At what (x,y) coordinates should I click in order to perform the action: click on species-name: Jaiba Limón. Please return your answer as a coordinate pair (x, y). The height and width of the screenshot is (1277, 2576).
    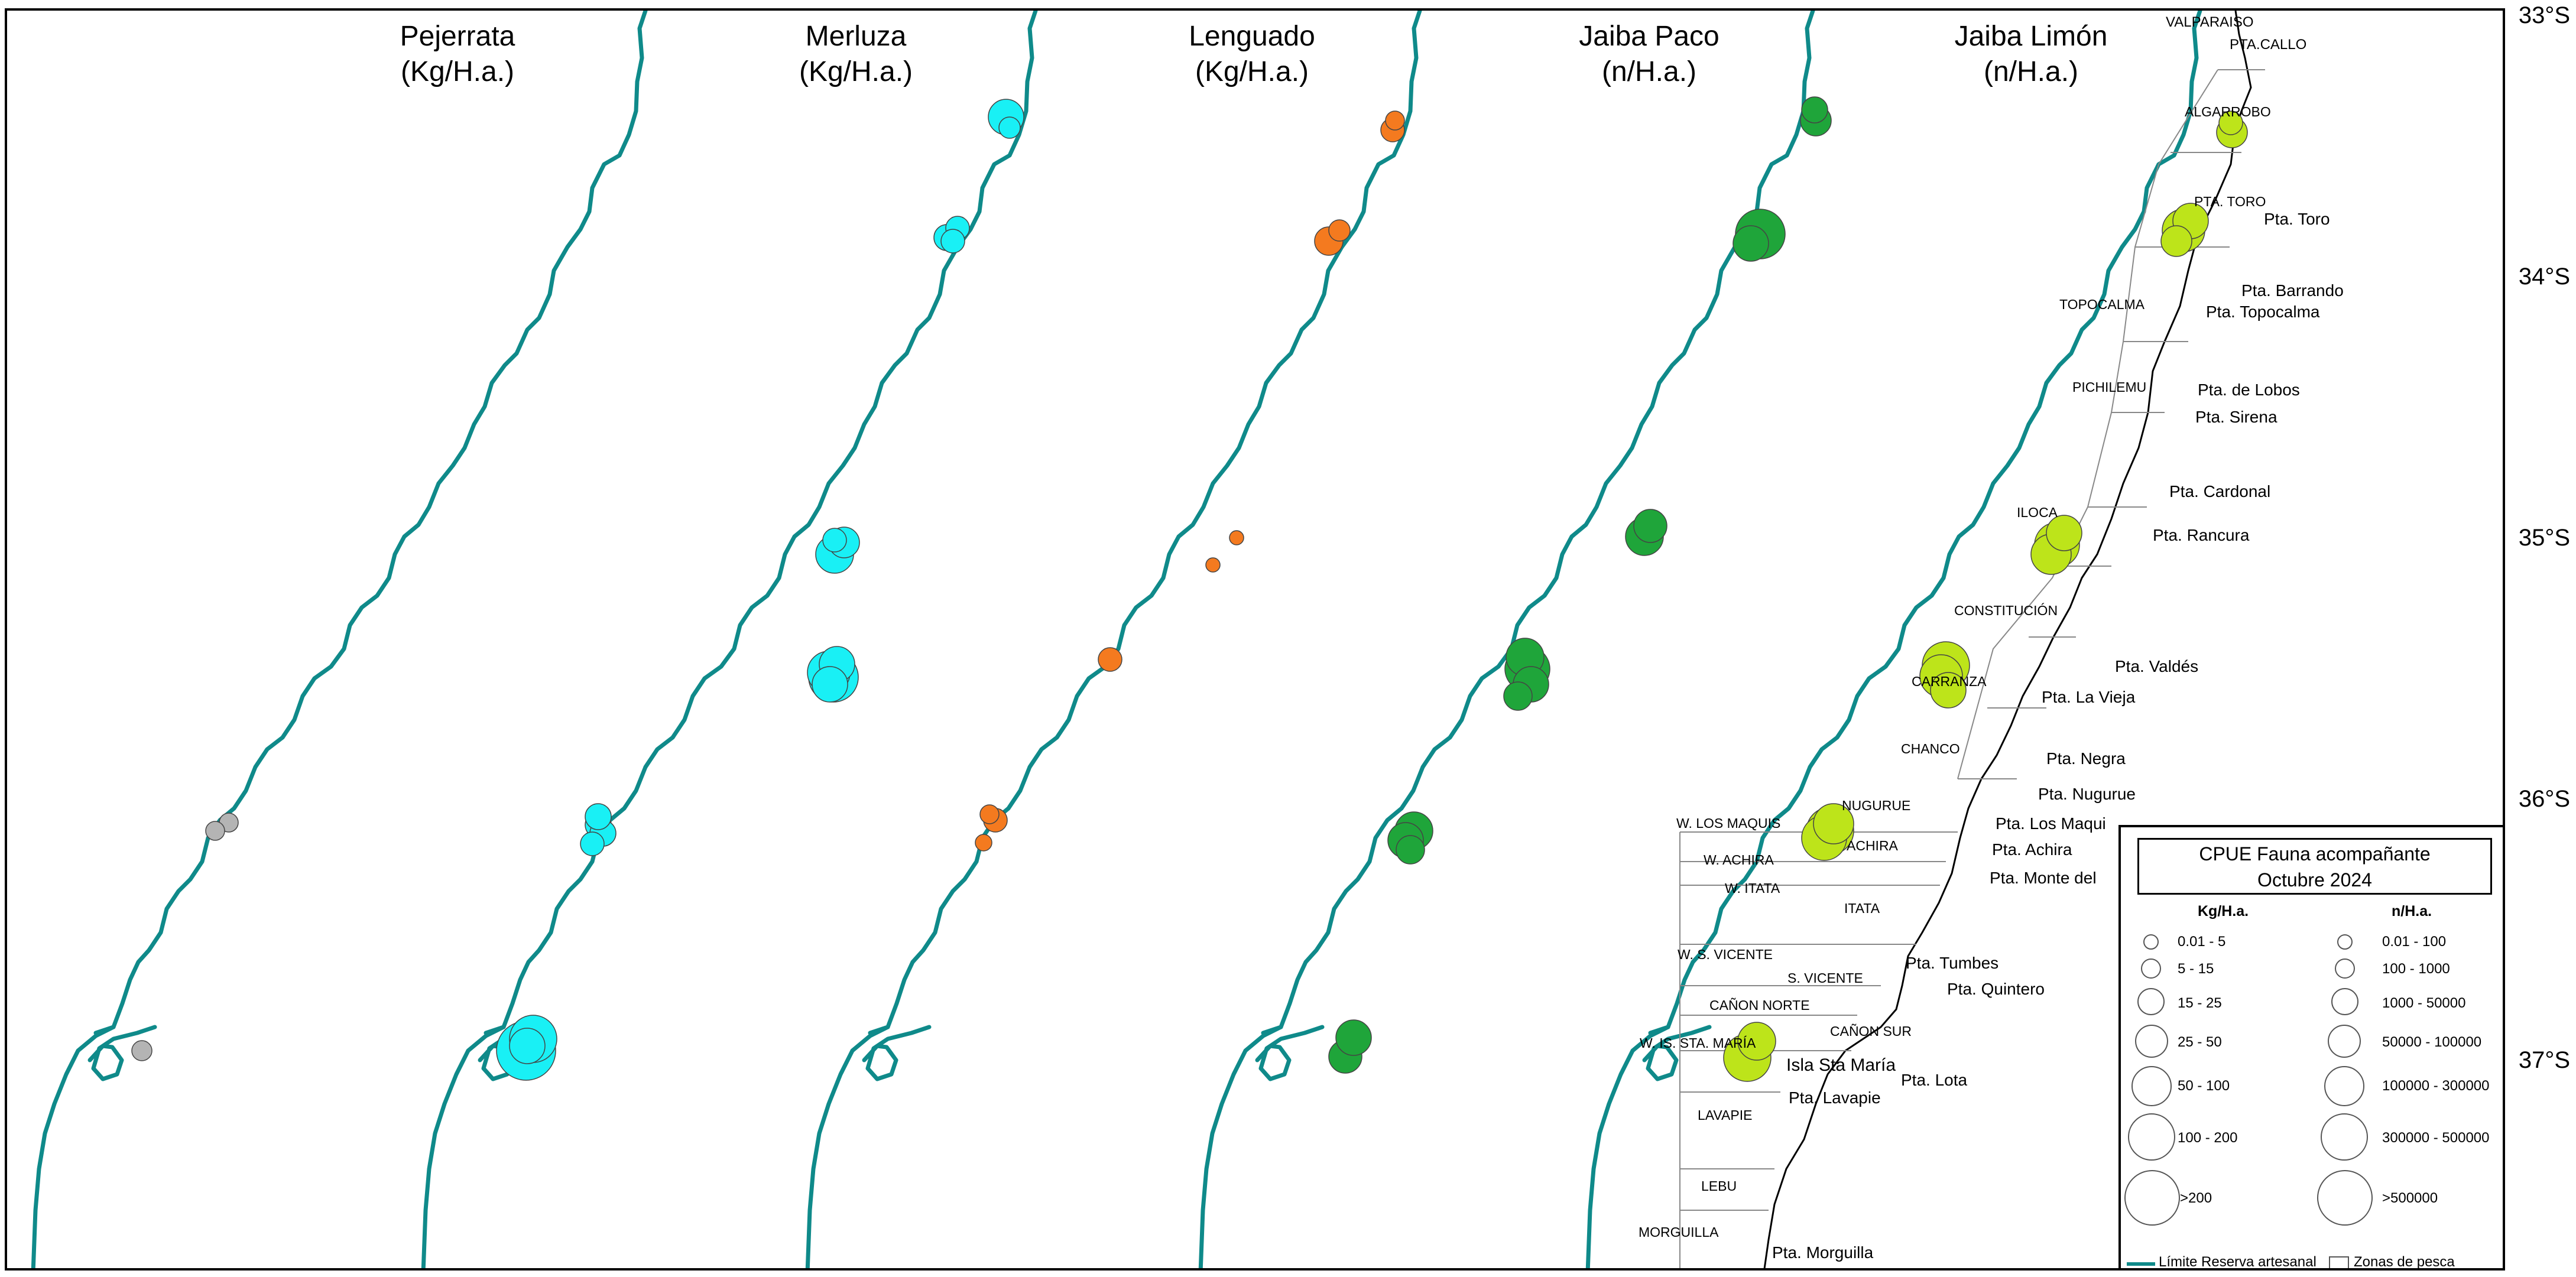
    Looking at the image, I should click on (2031, 36).